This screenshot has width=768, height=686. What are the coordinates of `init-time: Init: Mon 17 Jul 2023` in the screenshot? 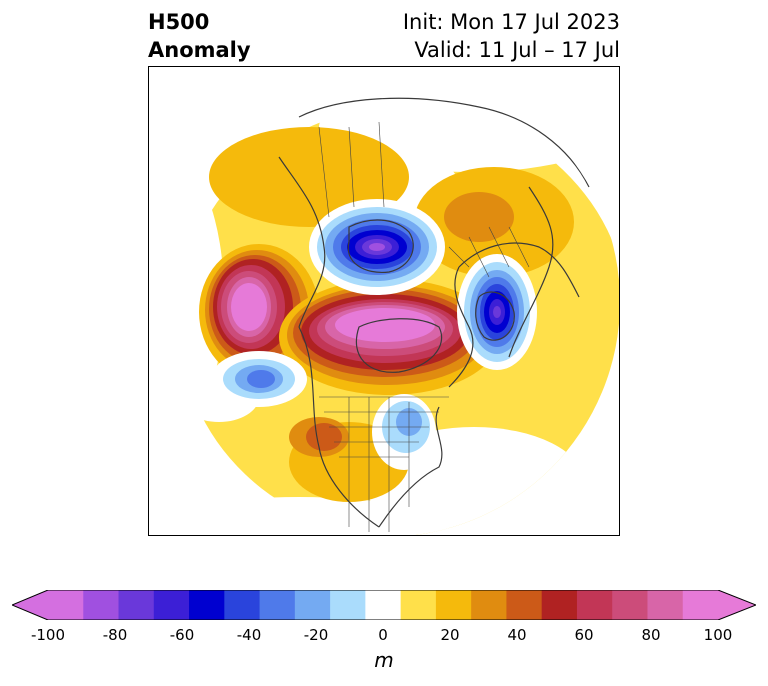 It's located at (511, 22).